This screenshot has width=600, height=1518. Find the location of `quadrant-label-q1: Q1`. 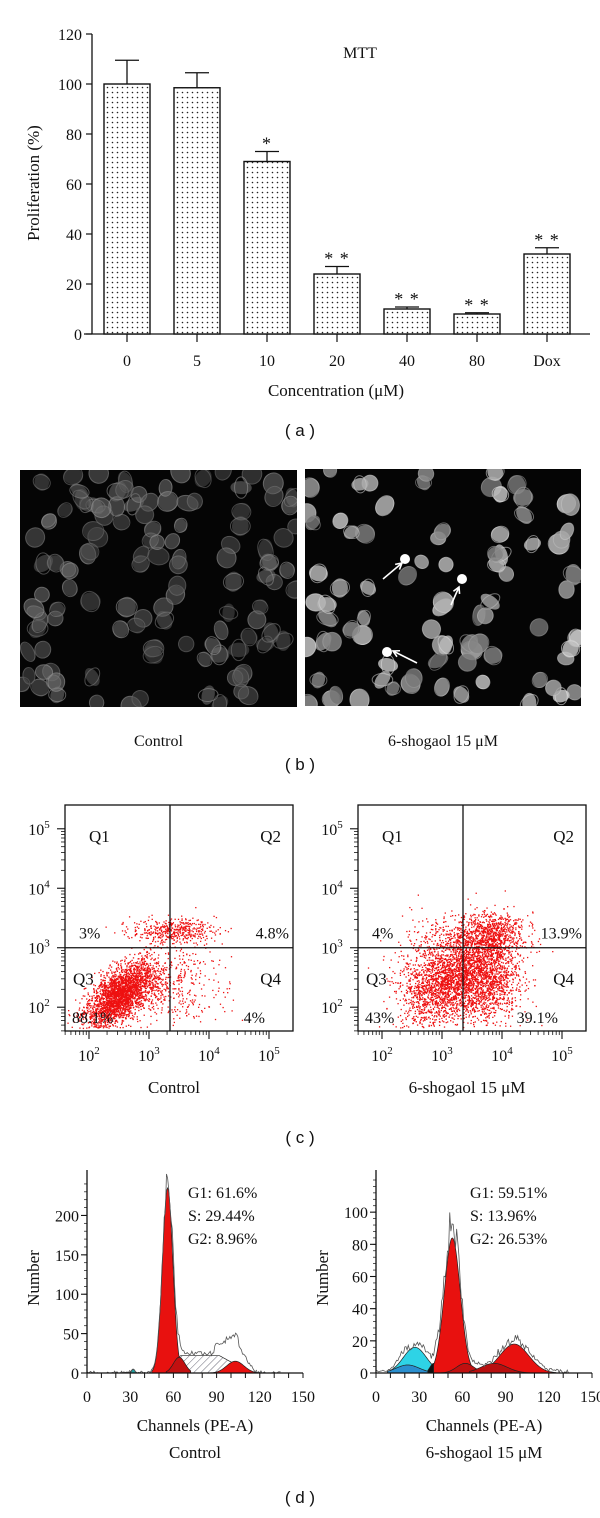

quadrant-label-q1: Q1 is located at coordinates (99, 836).